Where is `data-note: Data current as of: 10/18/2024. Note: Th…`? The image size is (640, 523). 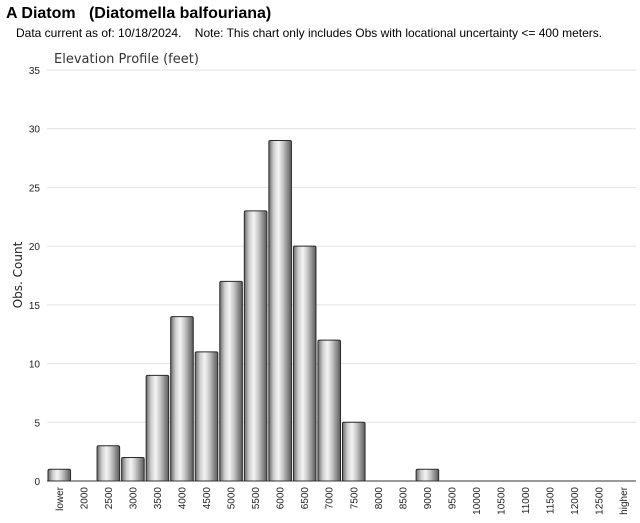
data-note: Data current as of: 10/18/2024. Note: Th… is located at coordinates (309, 33).